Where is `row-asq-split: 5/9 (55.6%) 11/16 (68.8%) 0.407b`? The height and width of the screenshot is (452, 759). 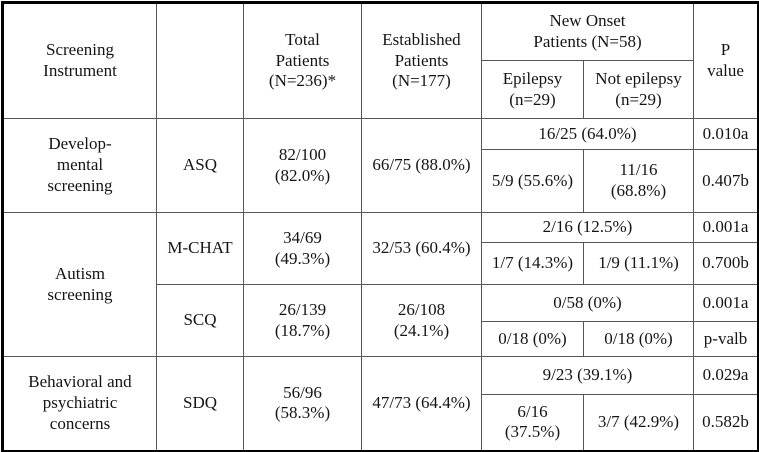
row-asq-split: 5/9 (55.6%) 11/16 (68.8%) 0.407b is located at coordinates (381, 181).